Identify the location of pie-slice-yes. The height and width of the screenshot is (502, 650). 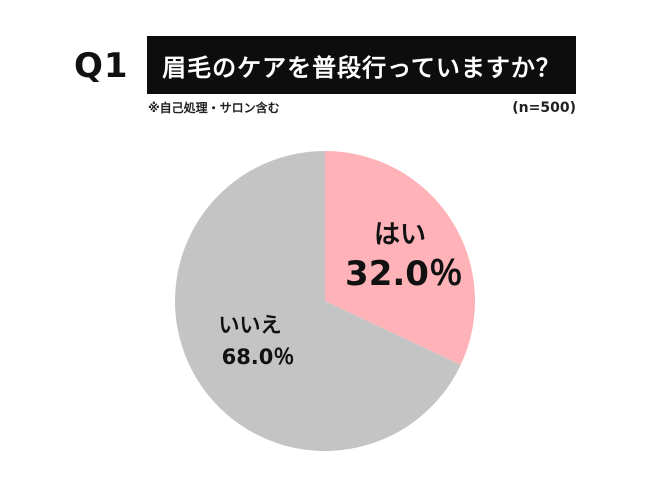
(400, 258).